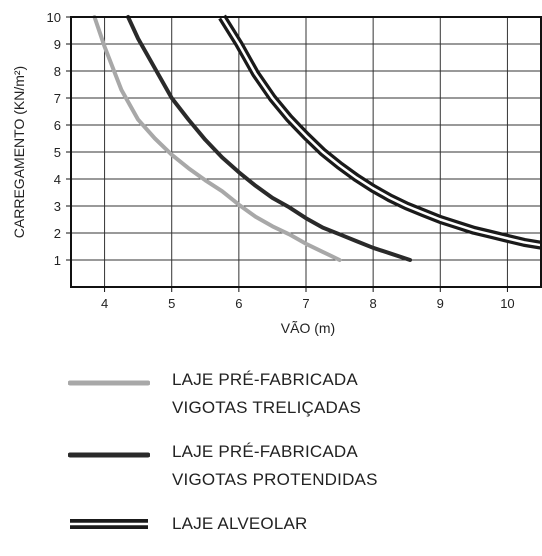  Describe the element at coordinates (57, 125) in the screenshot. I see `y-tick-label: 6` at that location.